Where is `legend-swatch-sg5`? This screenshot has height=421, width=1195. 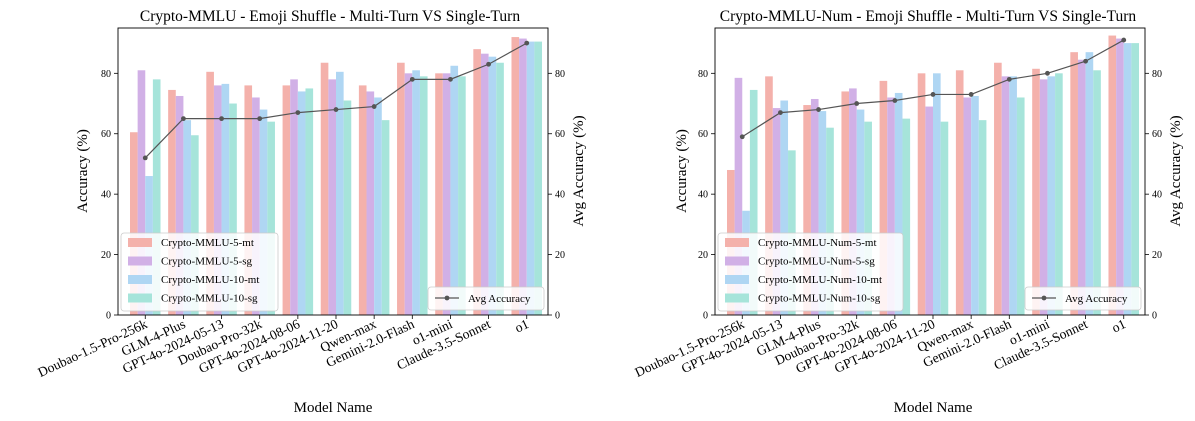
legend-swatch-sg5 is located at coordinates (140, 261).